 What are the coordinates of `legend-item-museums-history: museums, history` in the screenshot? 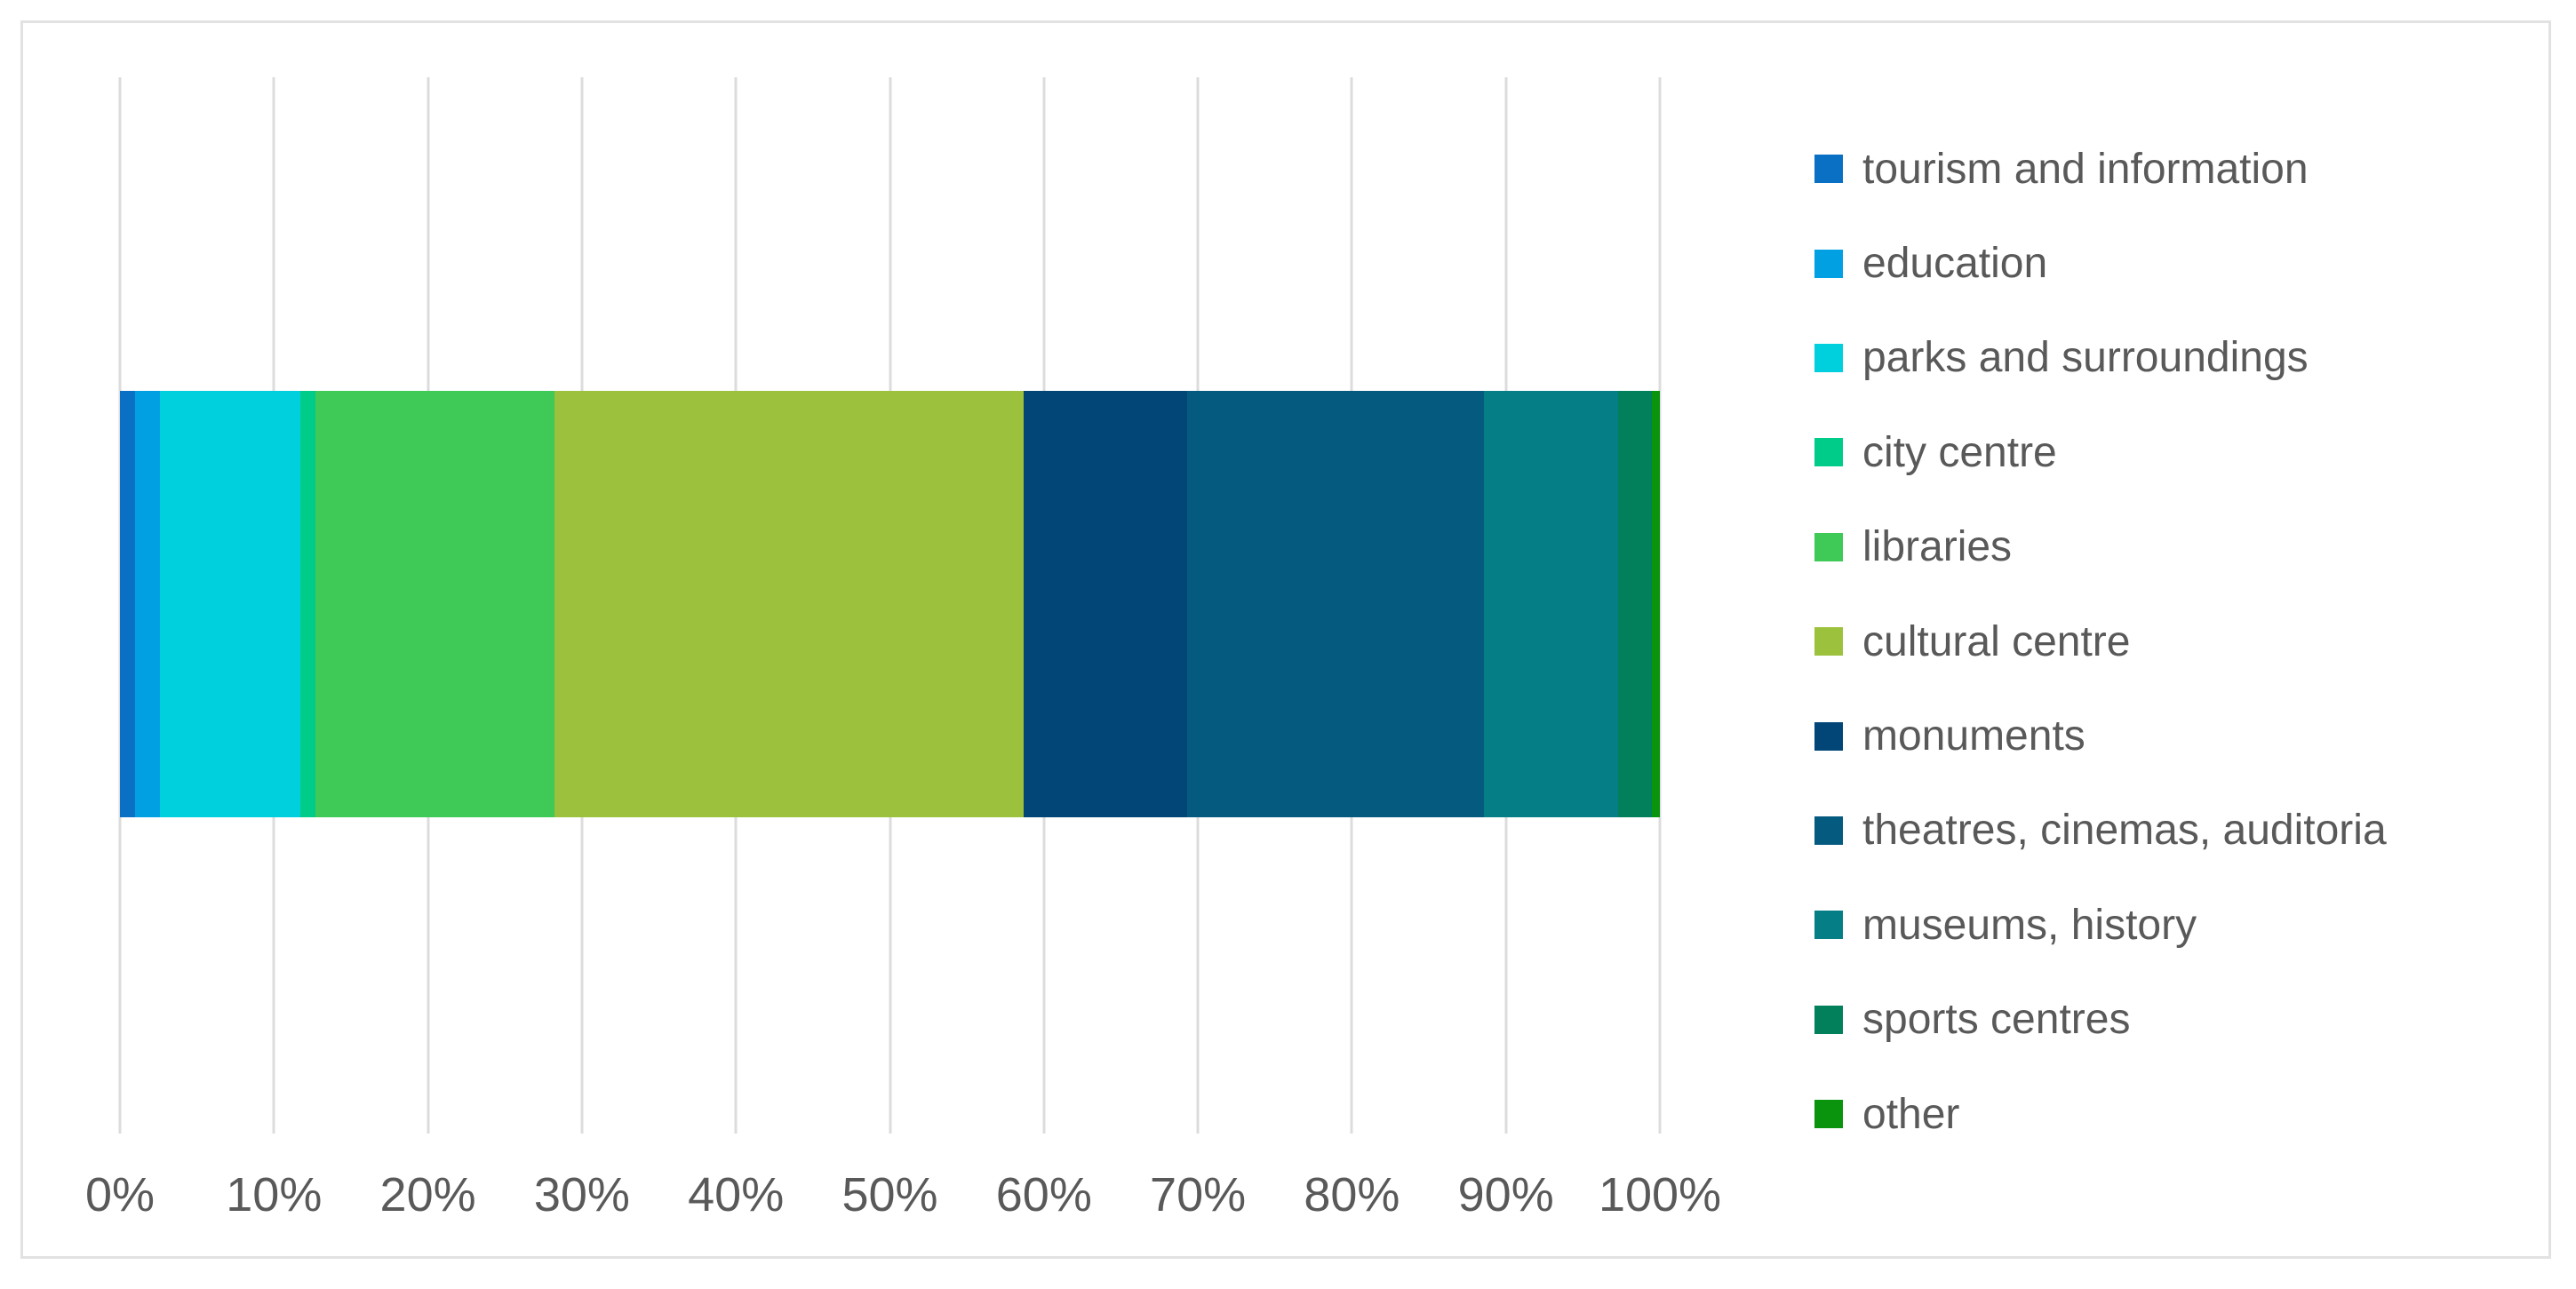 It's located at (2100, 925).